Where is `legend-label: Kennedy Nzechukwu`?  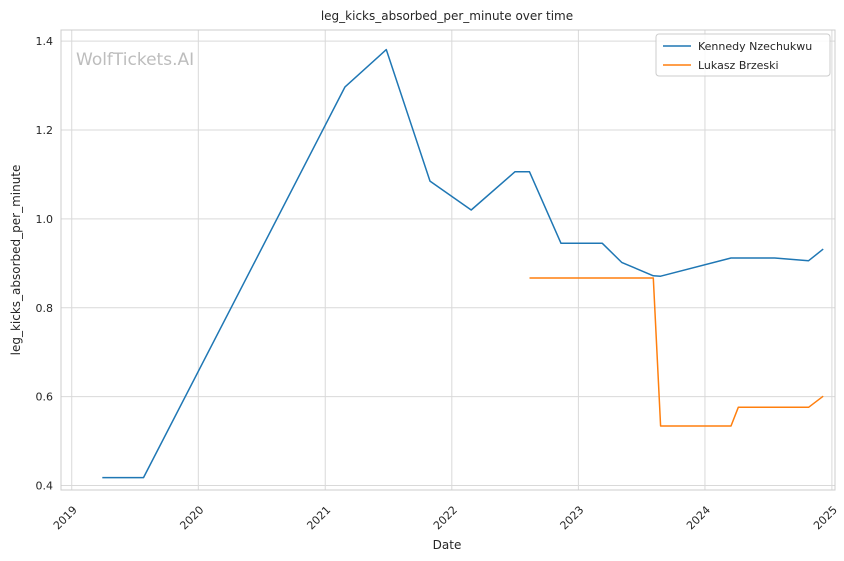 legend-label: Kennedy Nzechukwu is located at coordinates (755, 46).